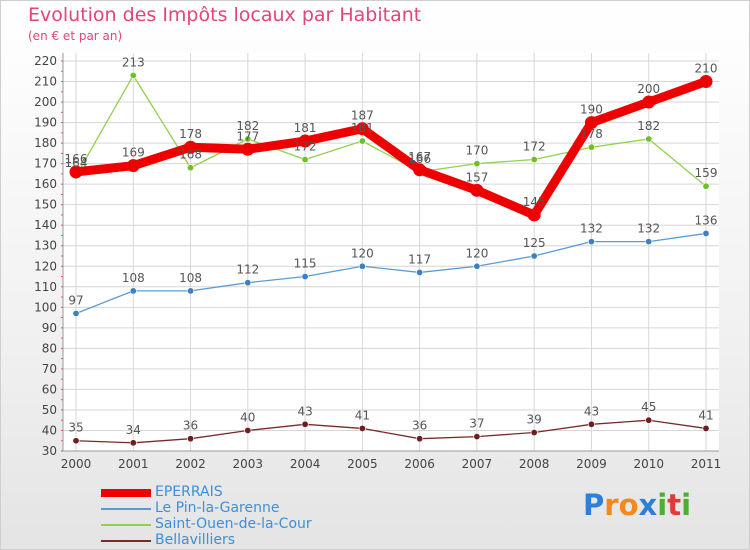 Image resolution: width=750 pixels, height=550 pixels. Describe the element at coordinates (75, 36) in the screenshot. I see `chart-subtitle: (en € et par an)` at that location.